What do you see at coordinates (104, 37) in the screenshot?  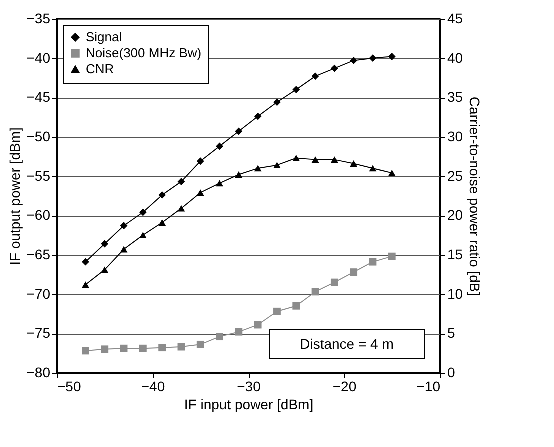 I see `legend-label: Signal` at bounding box center [104, 37].